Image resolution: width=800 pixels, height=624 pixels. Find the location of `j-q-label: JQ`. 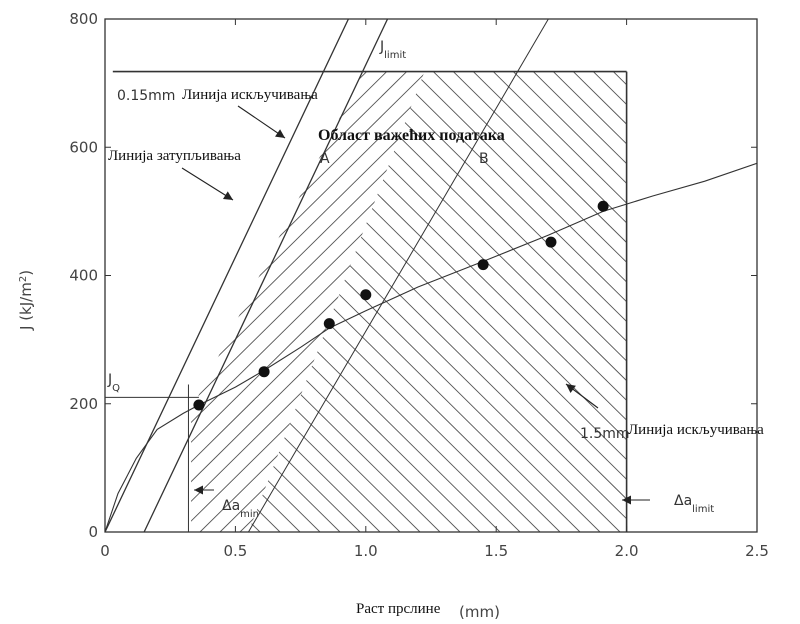

j-q-label: JQ is located at coordinates (113, 383).